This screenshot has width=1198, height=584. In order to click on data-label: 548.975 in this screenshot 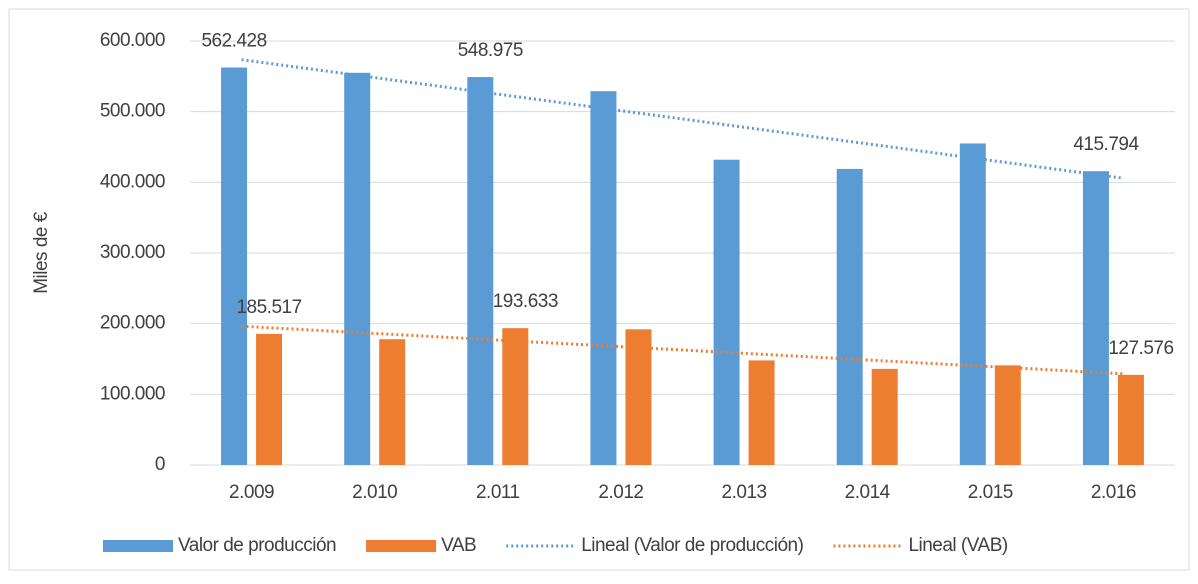, I will do `click(490, 50)`.